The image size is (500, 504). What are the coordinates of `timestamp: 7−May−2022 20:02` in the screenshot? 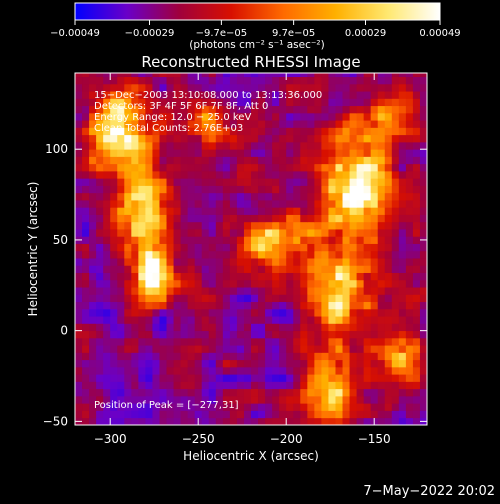 It's located at (429, 491).